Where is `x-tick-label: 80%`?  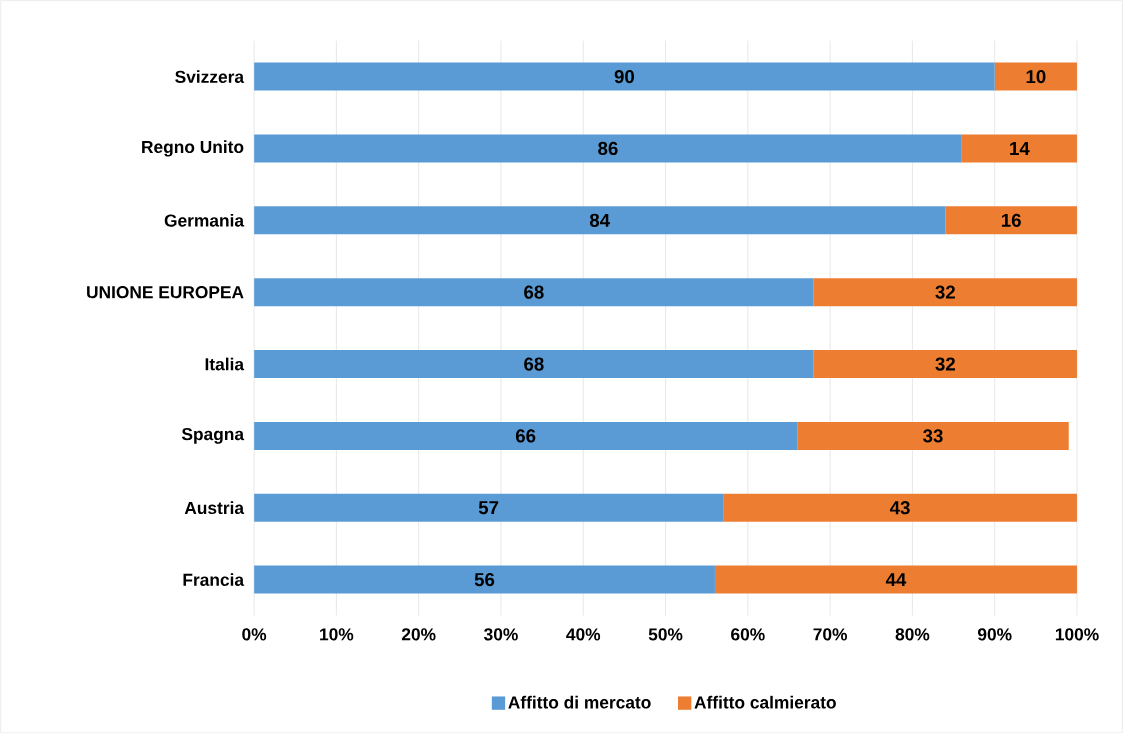
x-tick-label: 80% is located at coordinates (912, 634).